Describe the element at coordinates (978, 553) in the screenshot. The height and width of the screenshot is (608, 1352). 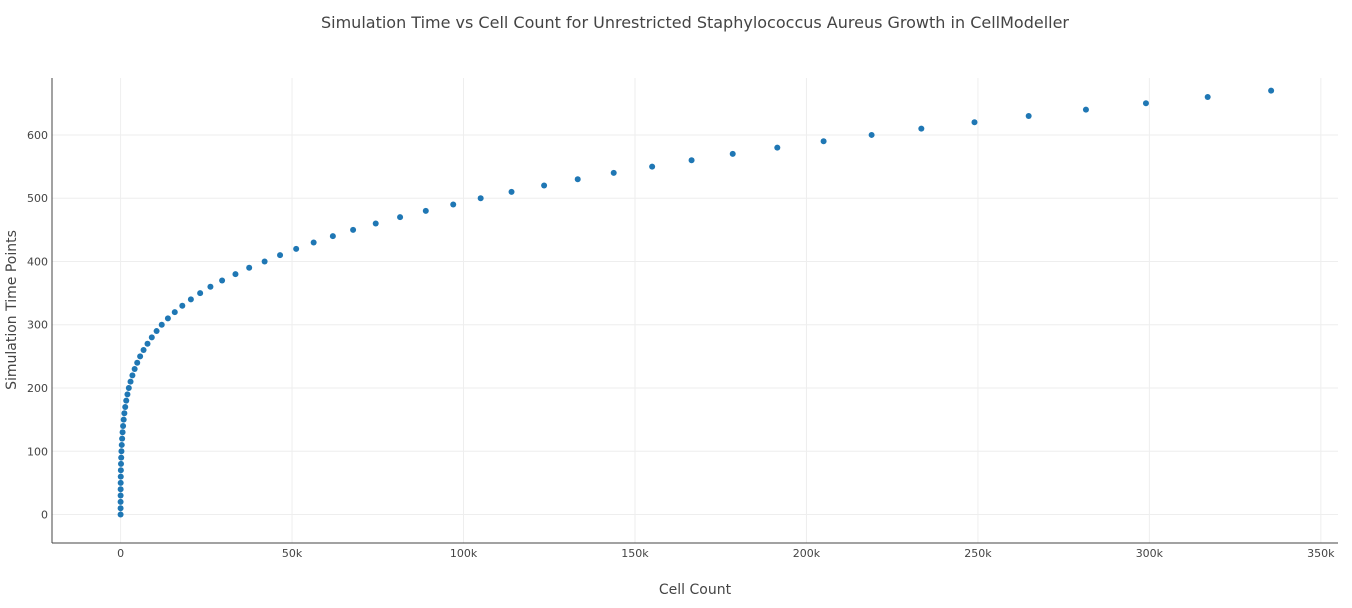
I see `x-tick-label: 250k` at that location.